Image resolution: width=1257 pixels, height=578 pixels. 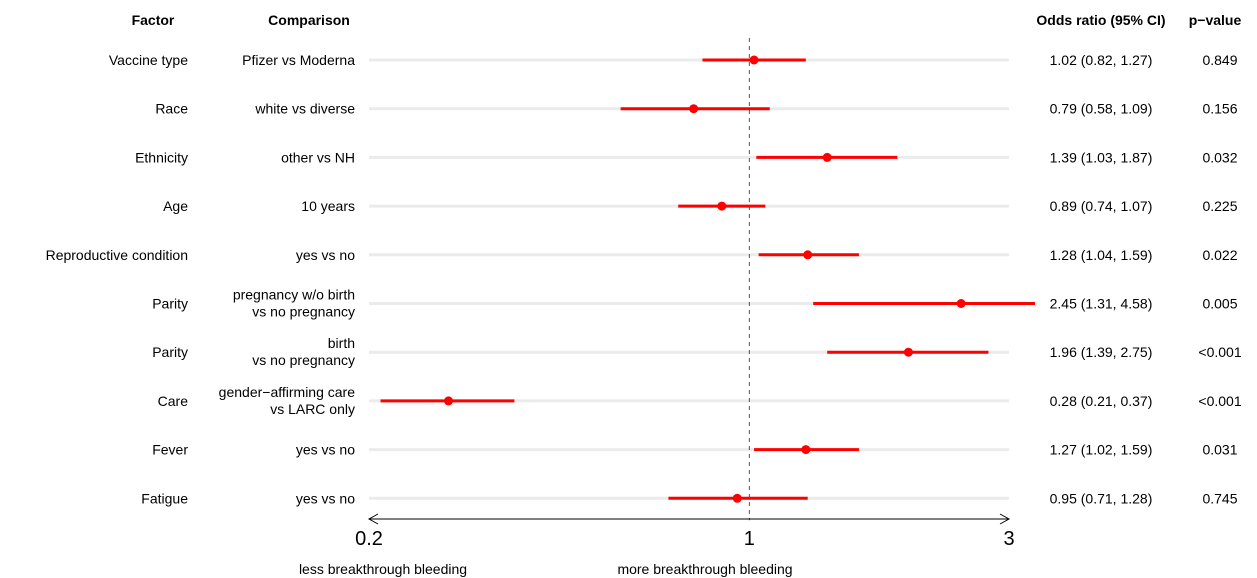 What do you see at coordinates (309, 20) in the screenshot?
I see `header-comparison: Comparison` at bounding box center [309, 20].